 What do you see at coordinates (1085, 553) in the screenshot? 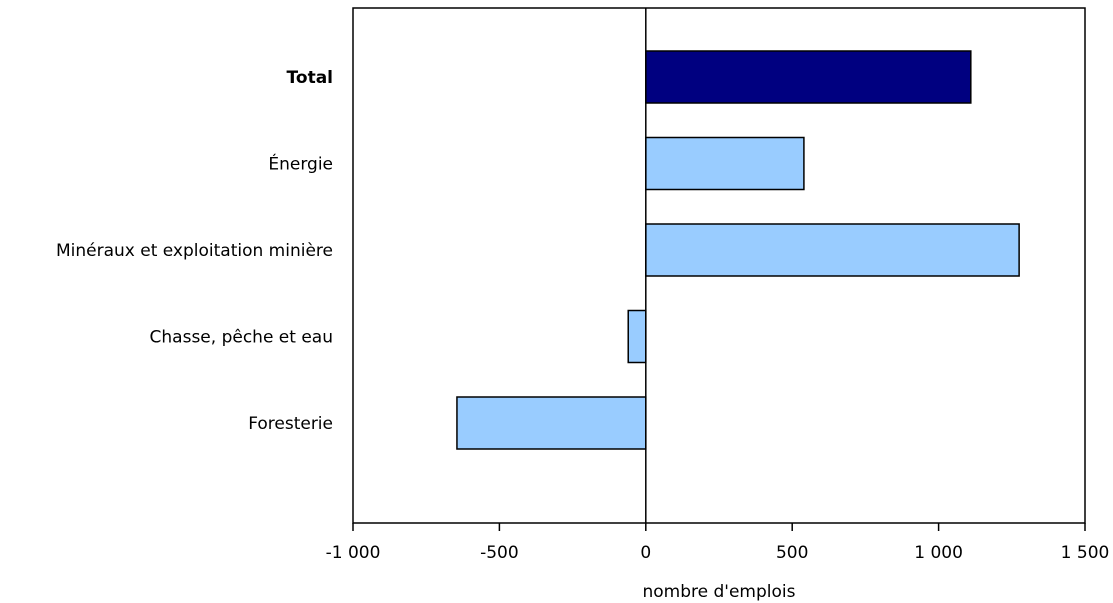
I see `x-tick-label-5: 1 500` at bounding box center [1085, 553].